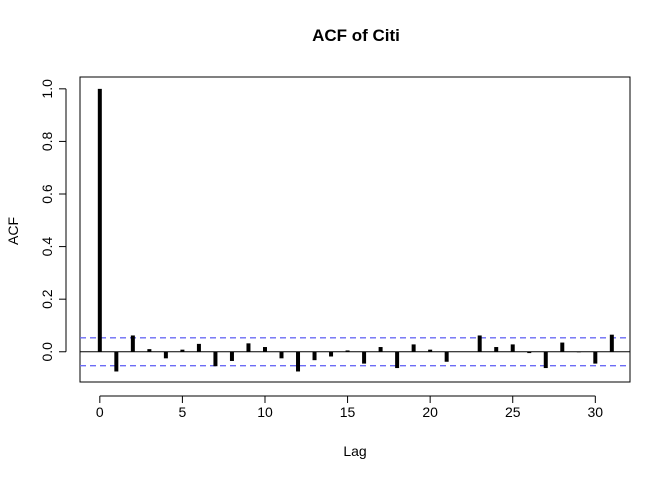 This screenshot has height=480, width=672. Describe the element at coordinates (356, 35) in the screenshot. I see `chart-title: ACF of Citi` at that location.